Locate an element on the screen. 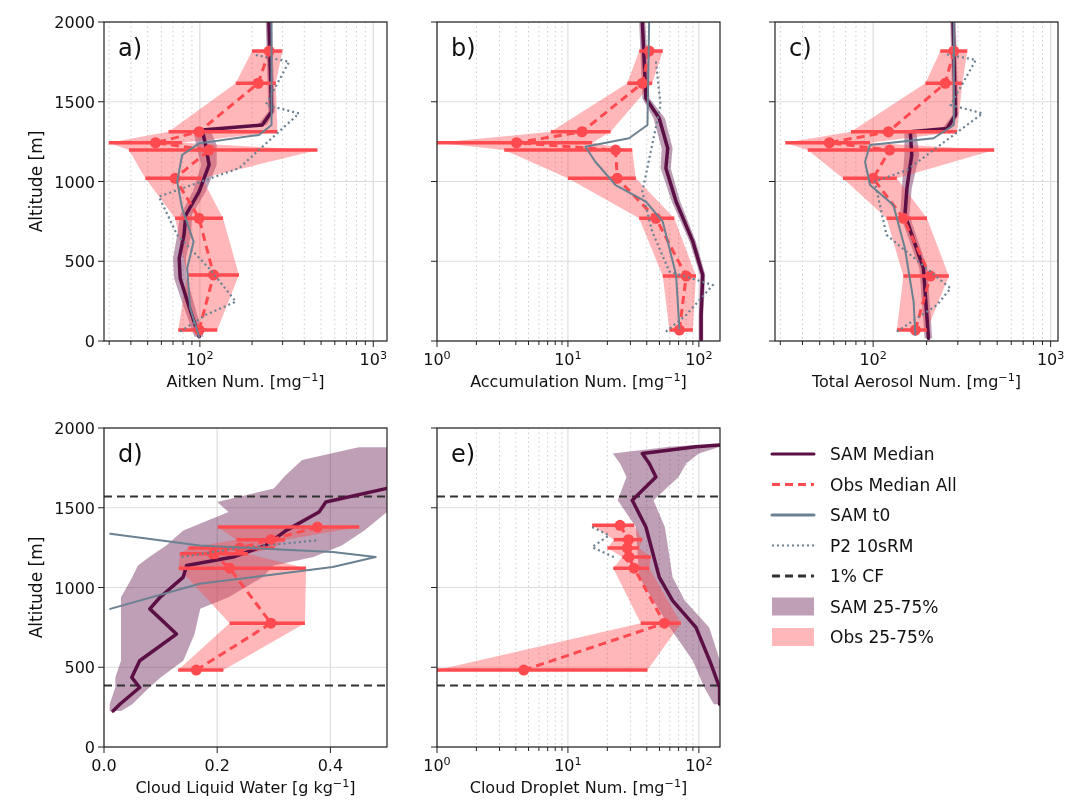 The height and width of the screenshot is (801, 1077). text: SAM 25-75% is located at coordinates (884, 606).